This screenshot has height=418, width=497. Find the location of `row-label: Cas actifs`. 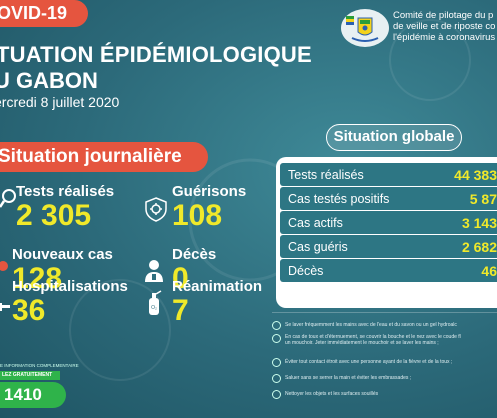

row-label: Cas actifs is located at coordinates (315, 222).